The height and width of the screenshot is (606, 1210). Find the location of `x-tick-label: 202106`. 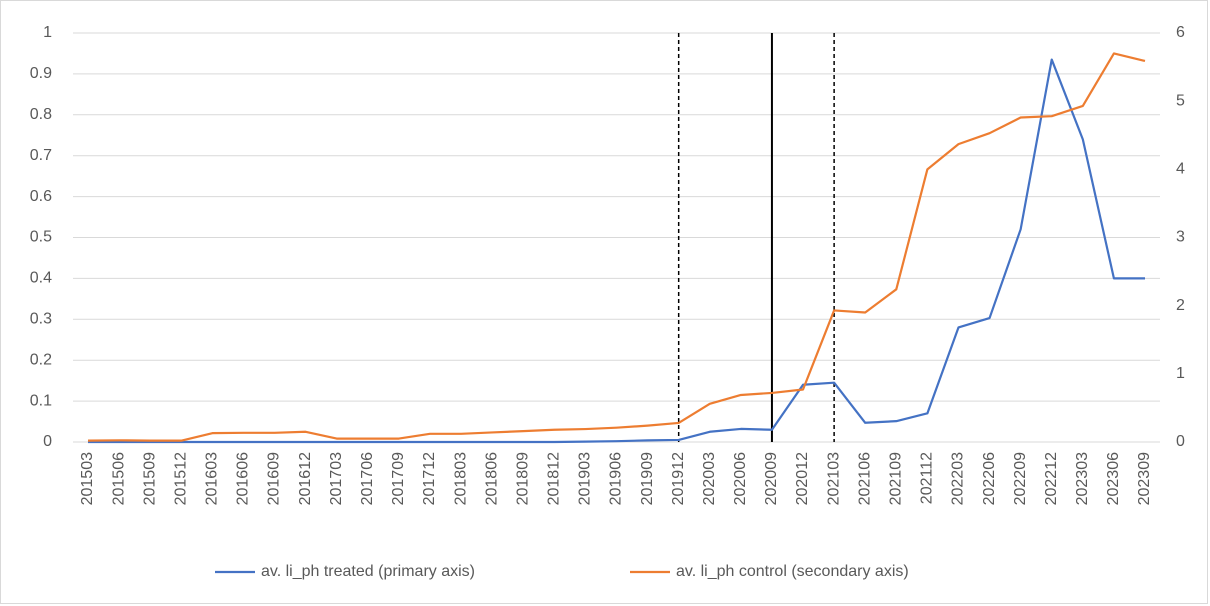

x-tick-label: 202106 is located at coordinates (864, 478).